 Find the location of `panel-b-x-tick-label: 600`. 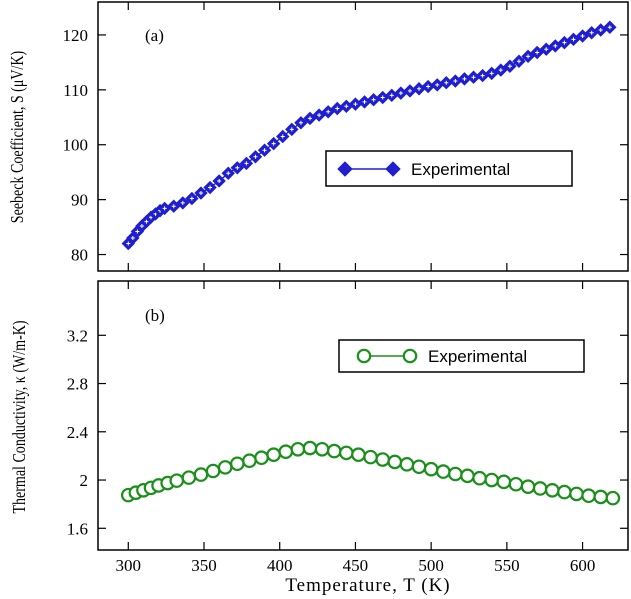

panel-b-x-tick-label: 600 is located at coordinates (583, 565).